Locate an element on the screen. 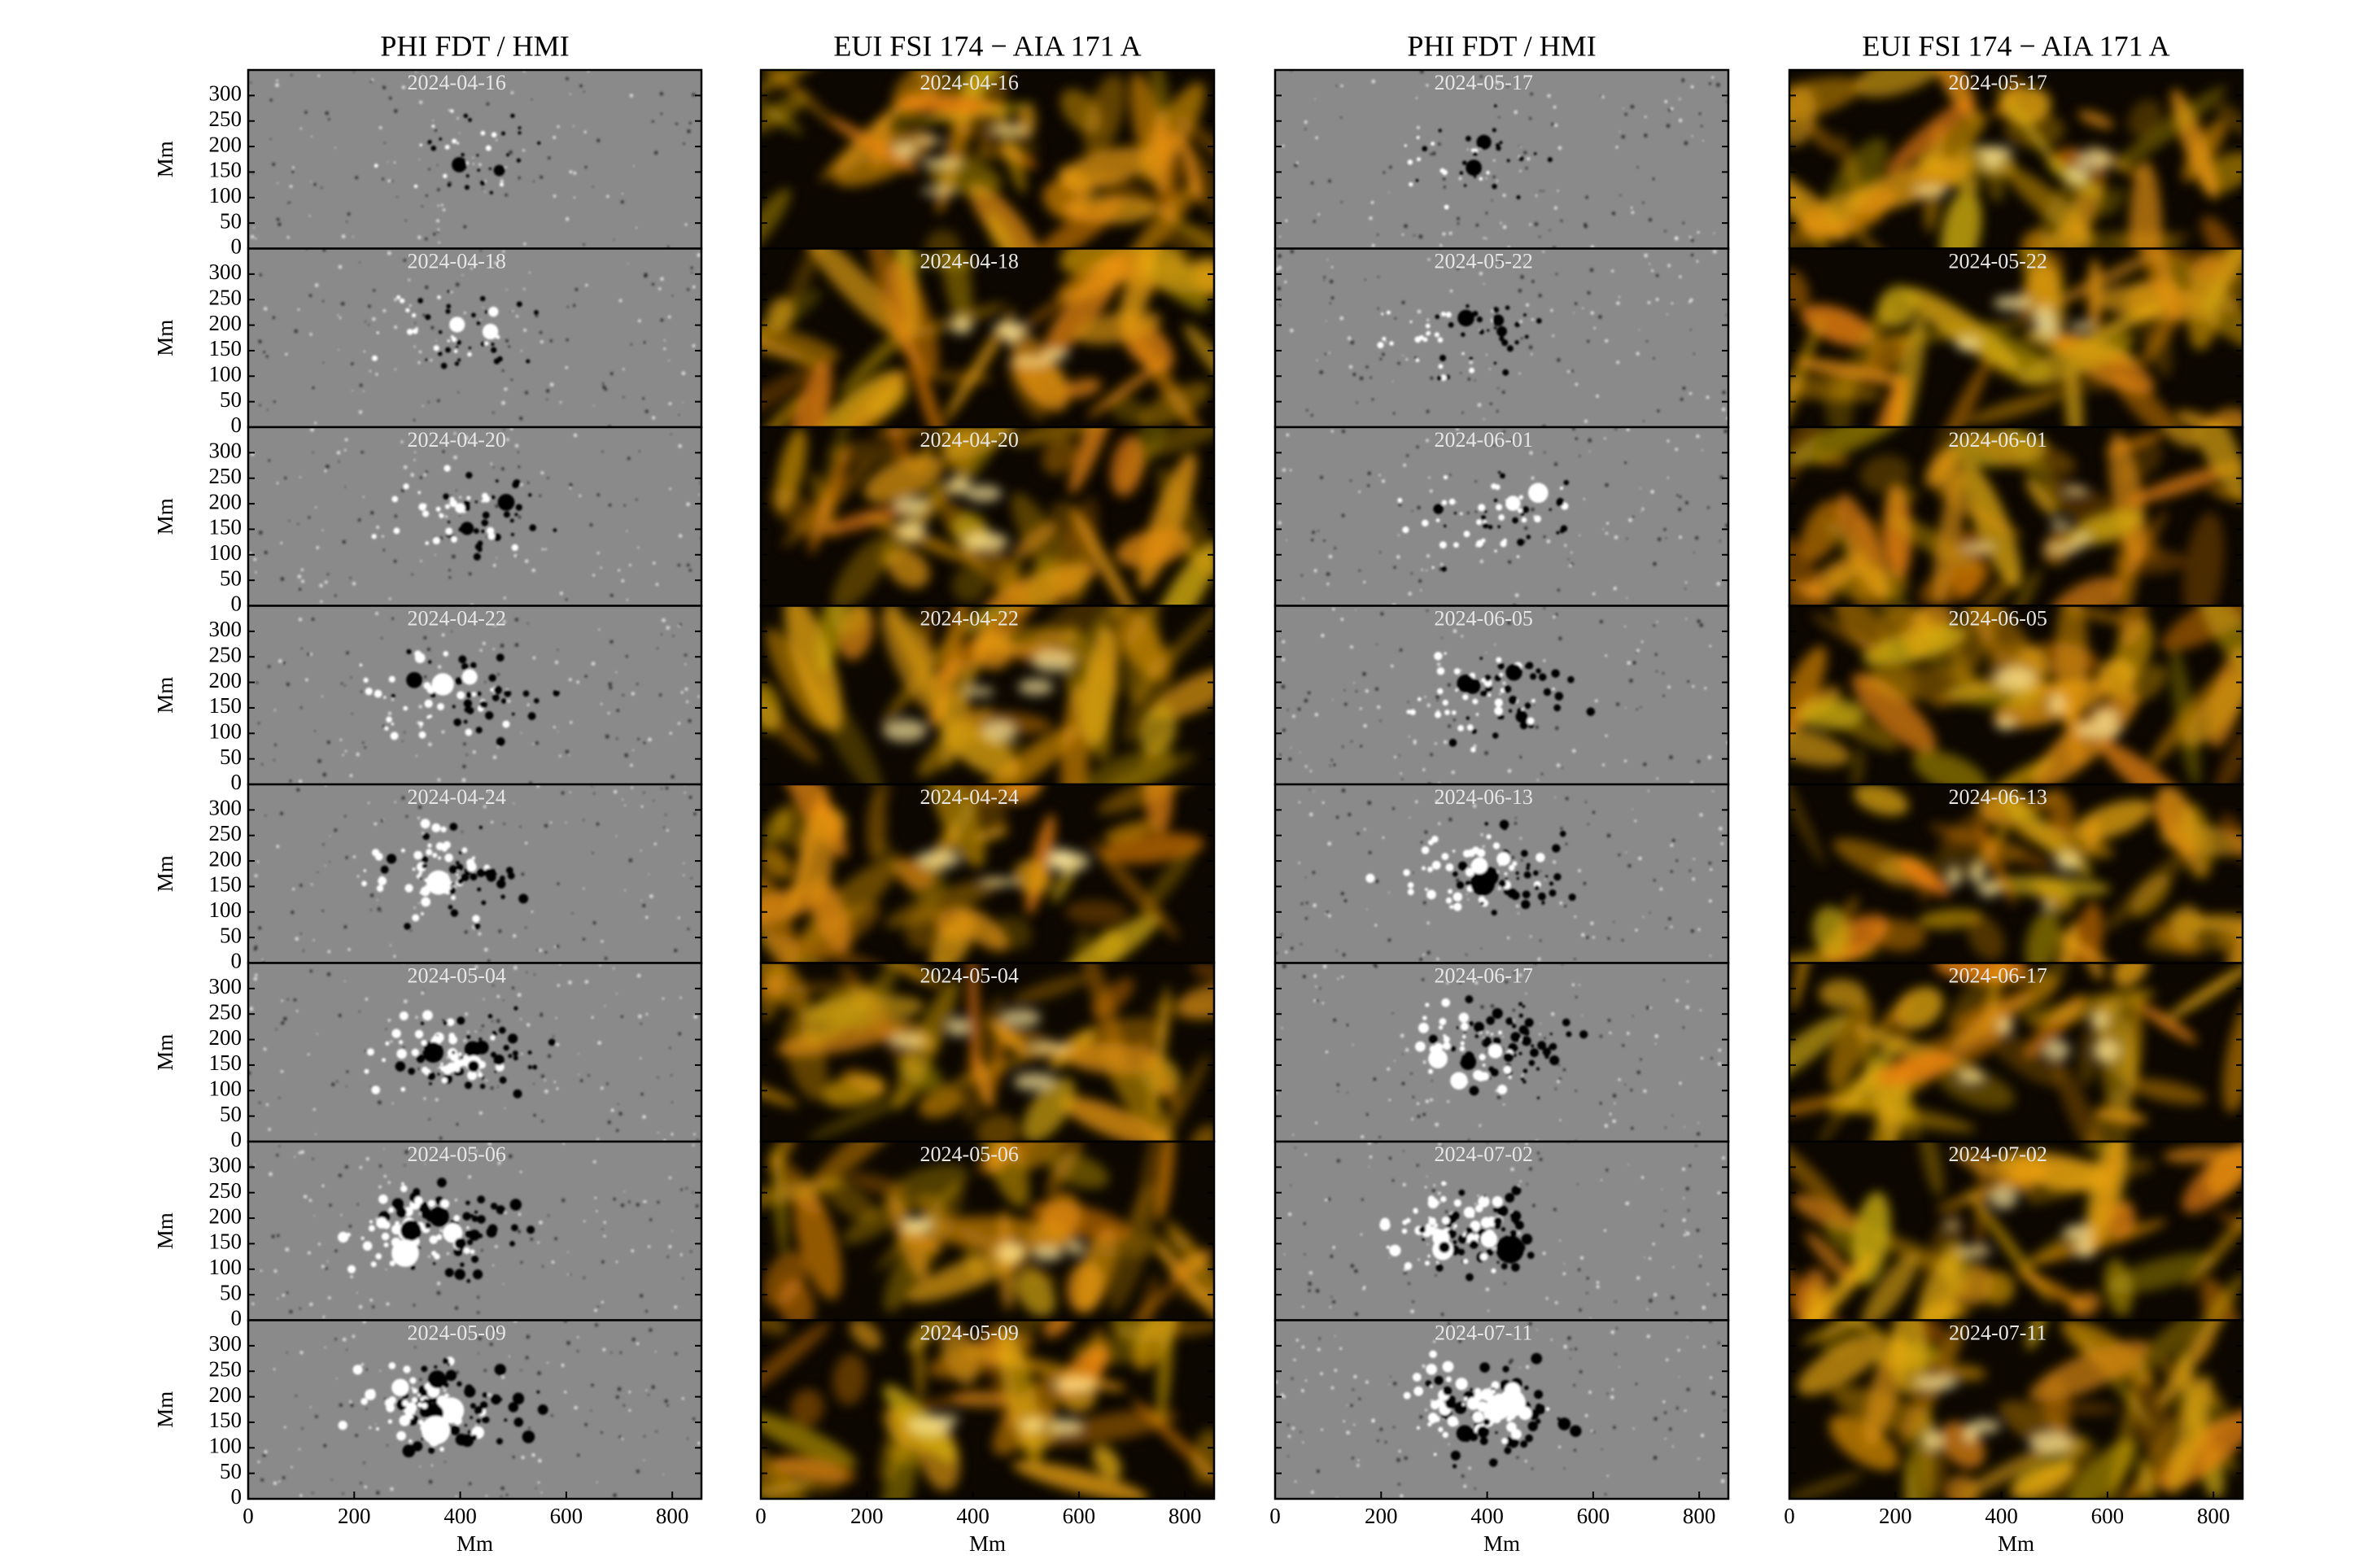  panel-date: 2024-07-11 is located at coordinates (1483, 1332).